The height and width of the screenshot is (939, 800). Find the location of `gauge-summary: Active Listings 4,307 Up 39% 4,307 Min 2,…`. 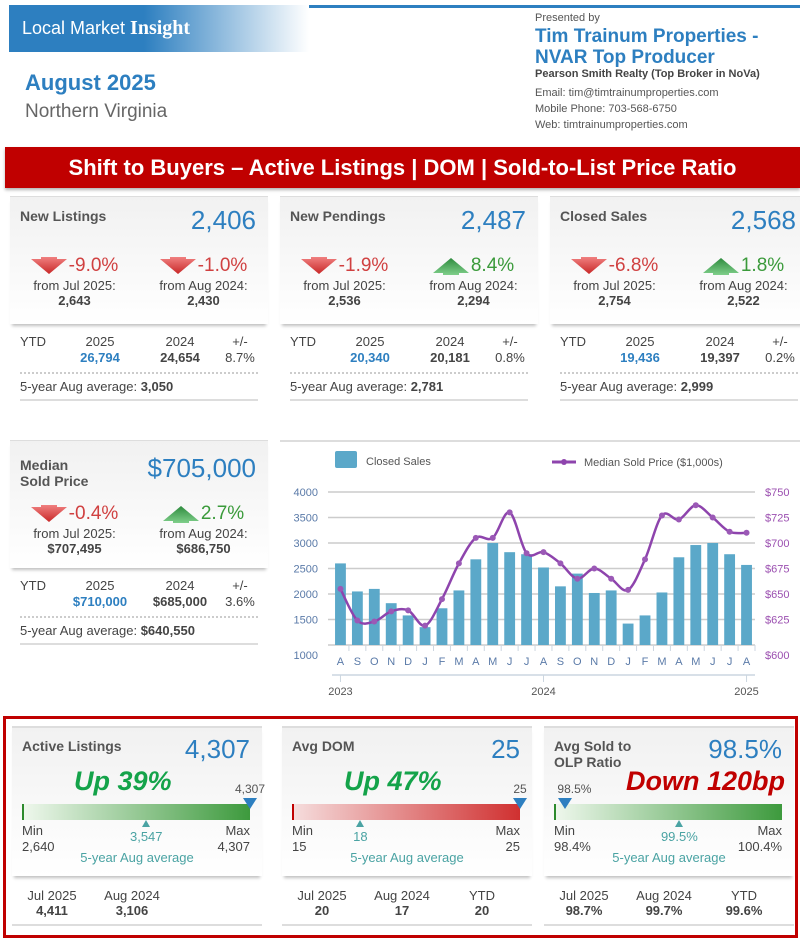

gauge-summary: Active Listings 4,307 Up 39% 4,307 Min 2,… is located at coordinates (138, 801).